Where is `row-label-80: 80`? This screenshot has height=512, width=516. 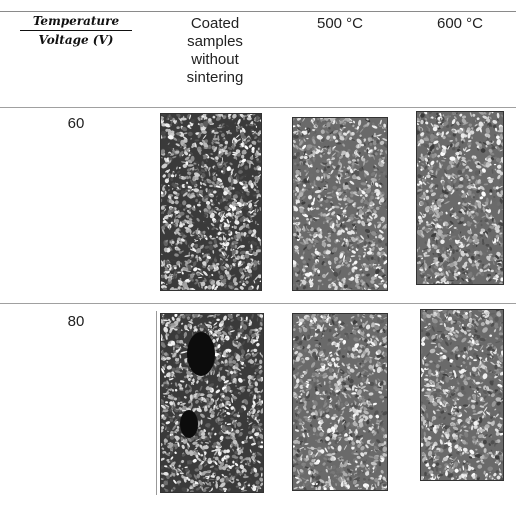
row-label-80: 80 is located at coordinates (76, 321).